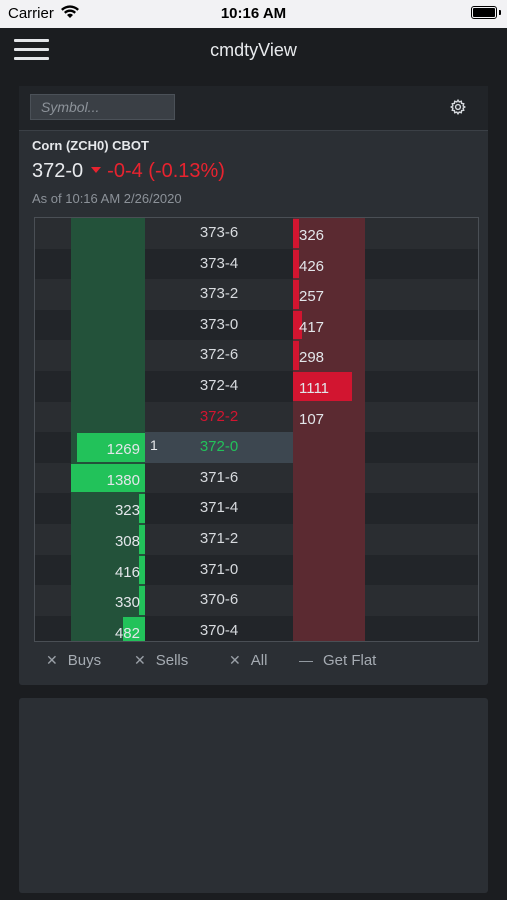 Image resolution: width=507 pixels, height=900 pixels. I want to click on order-actions: ✕ Buys ✕ Sells ✕ All — Get Flat, so click(253, 664).